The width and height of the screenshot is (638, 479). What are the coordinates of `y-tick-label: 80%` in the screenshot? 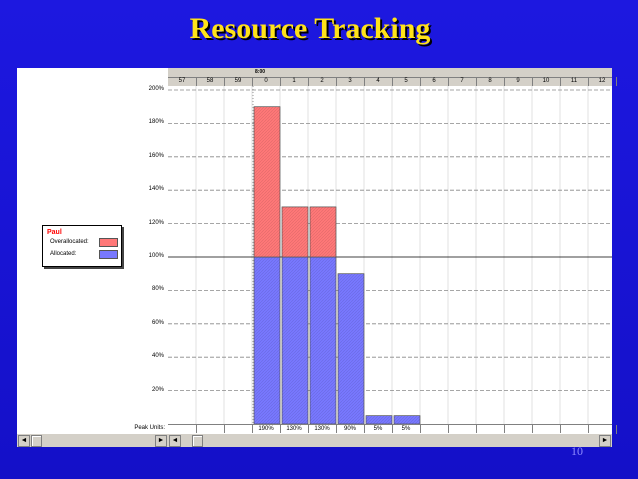 It's located at (157, 289).